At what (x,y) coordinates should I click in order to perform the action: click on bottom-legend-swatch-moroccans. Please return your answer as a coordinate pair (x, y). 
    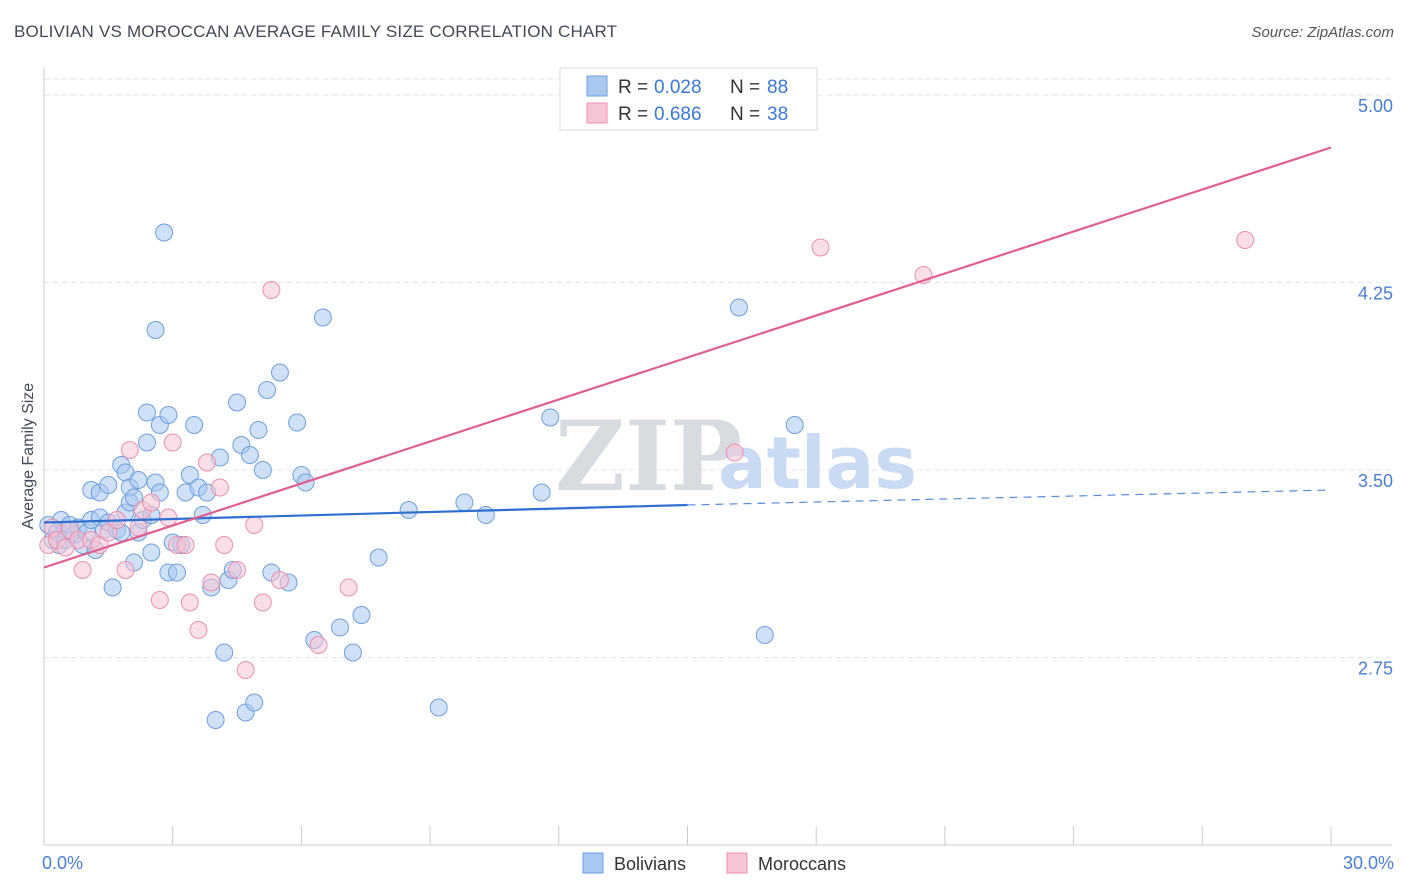
    Looking at the image, I should click on (737, 863).